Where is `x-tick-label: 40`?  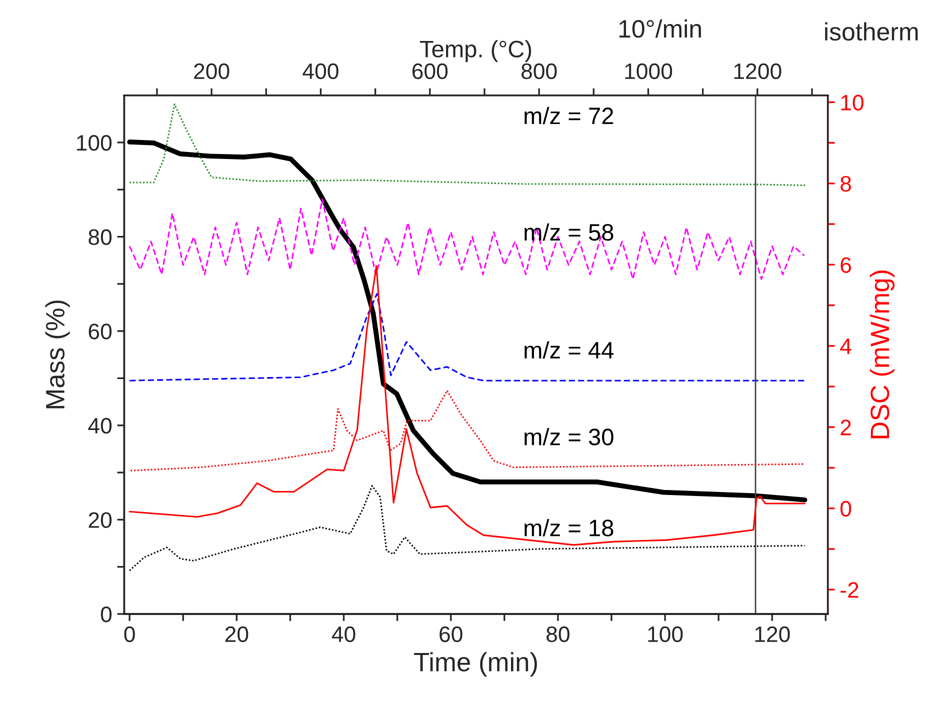
x-tick-label: 40 is located at coordinates (344, 634).